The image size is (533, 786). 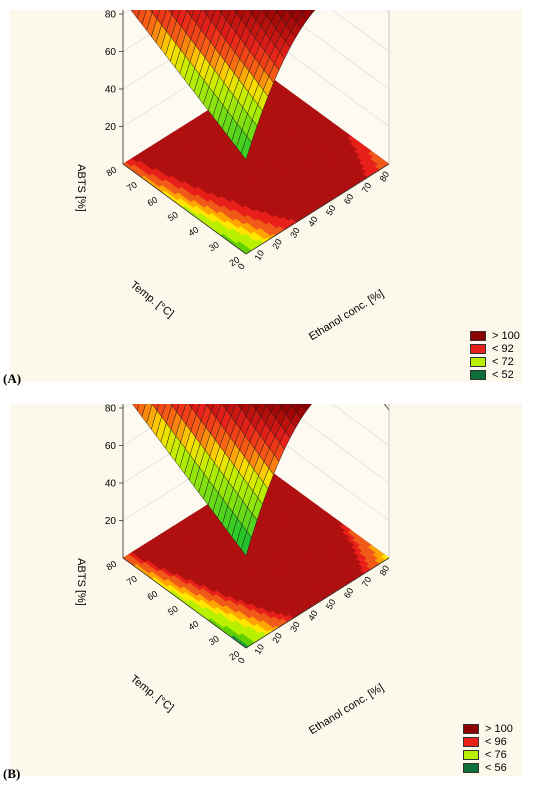 I want to click on legend-a-entry: > 100, so click(x=501, y=336).